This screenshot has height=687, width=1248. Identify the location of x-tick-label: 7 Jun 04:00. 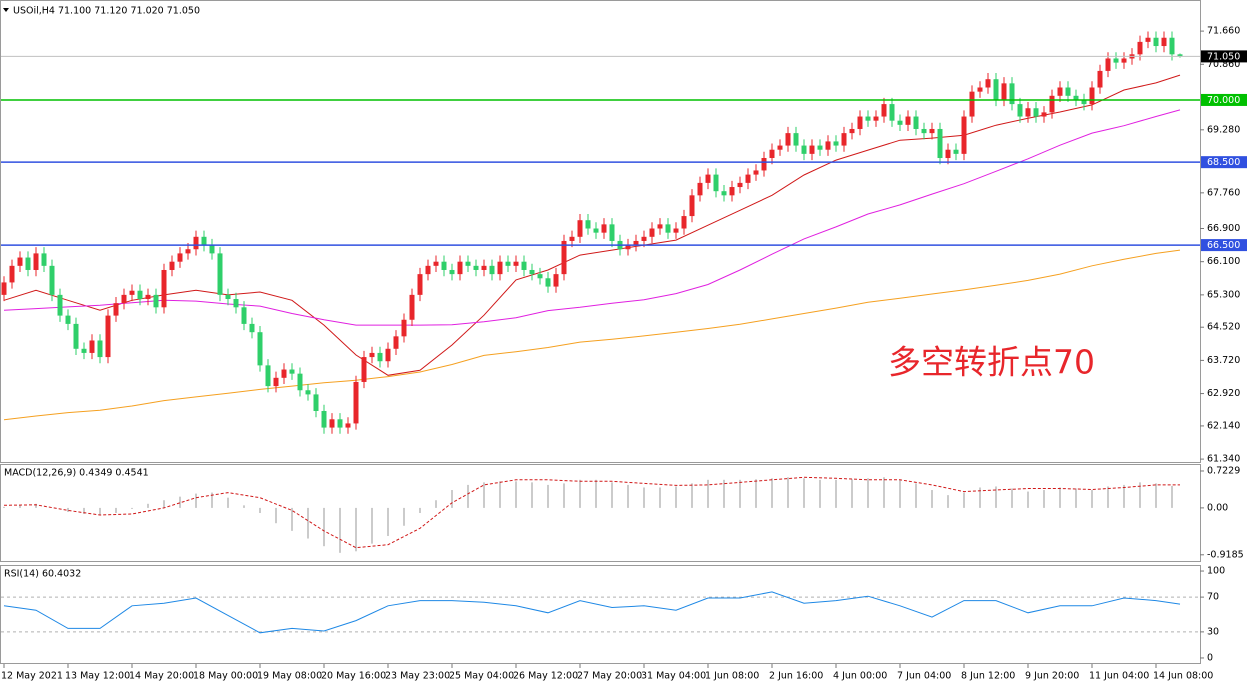
(924, 676).